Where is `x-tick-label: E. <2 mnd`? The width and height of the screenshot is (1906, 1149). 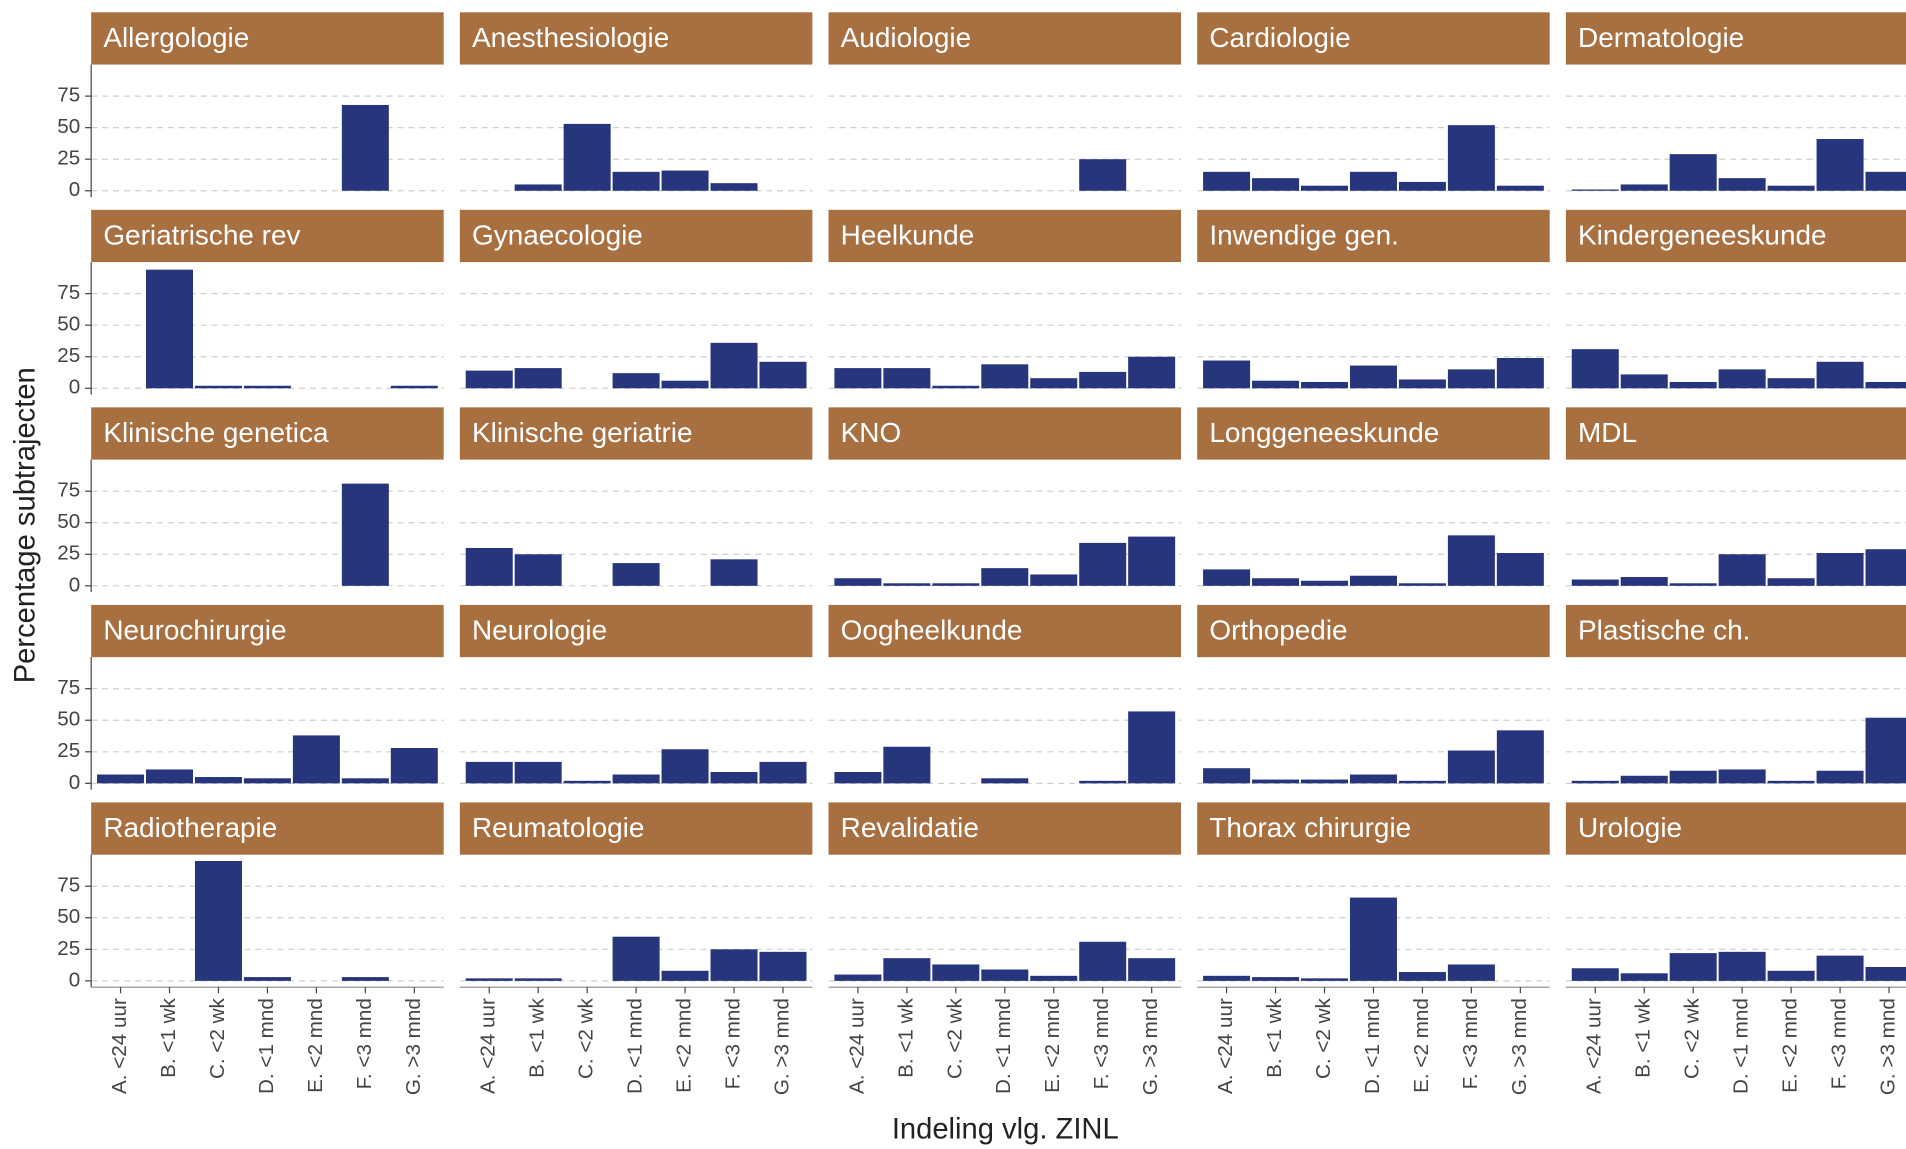
x-tick-label: E. <2 mnd is located at coordinates (1052, 1045).